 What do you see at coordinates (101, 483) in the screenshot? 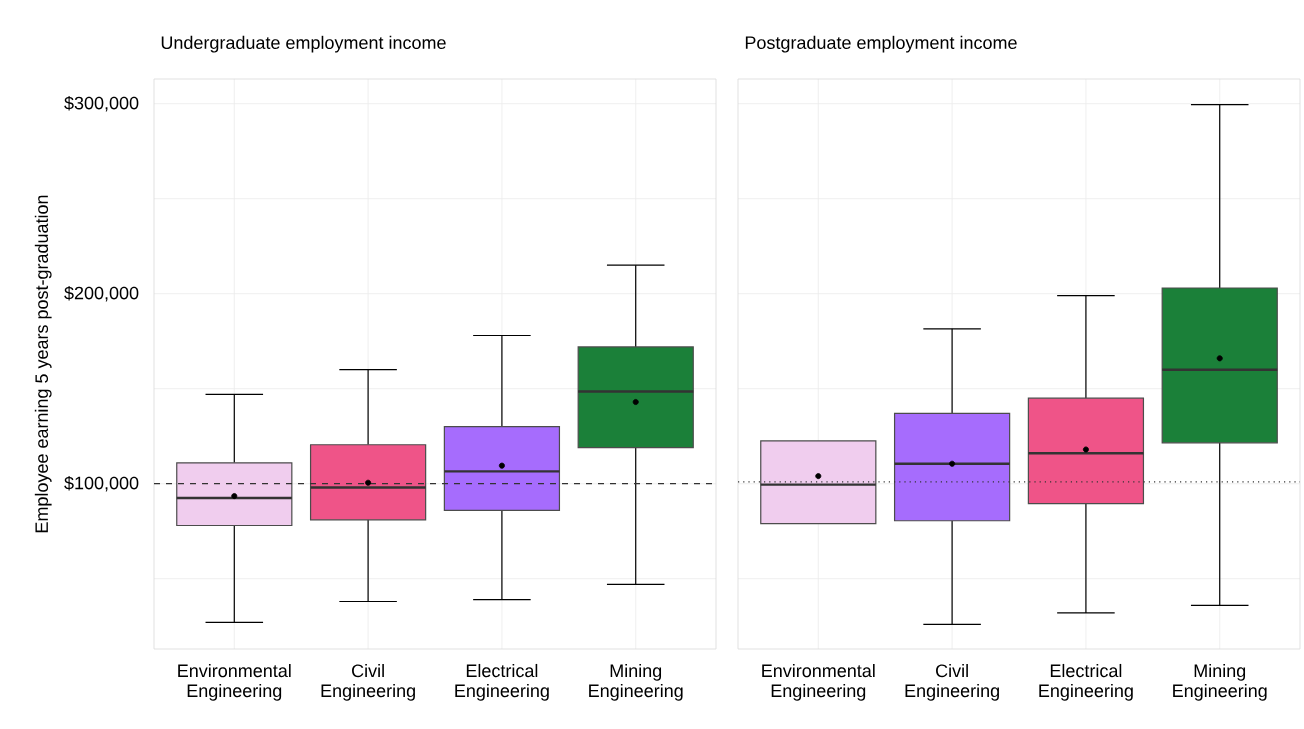
I see `y-tick-label: $100,000` at bounding box center [101, 483].